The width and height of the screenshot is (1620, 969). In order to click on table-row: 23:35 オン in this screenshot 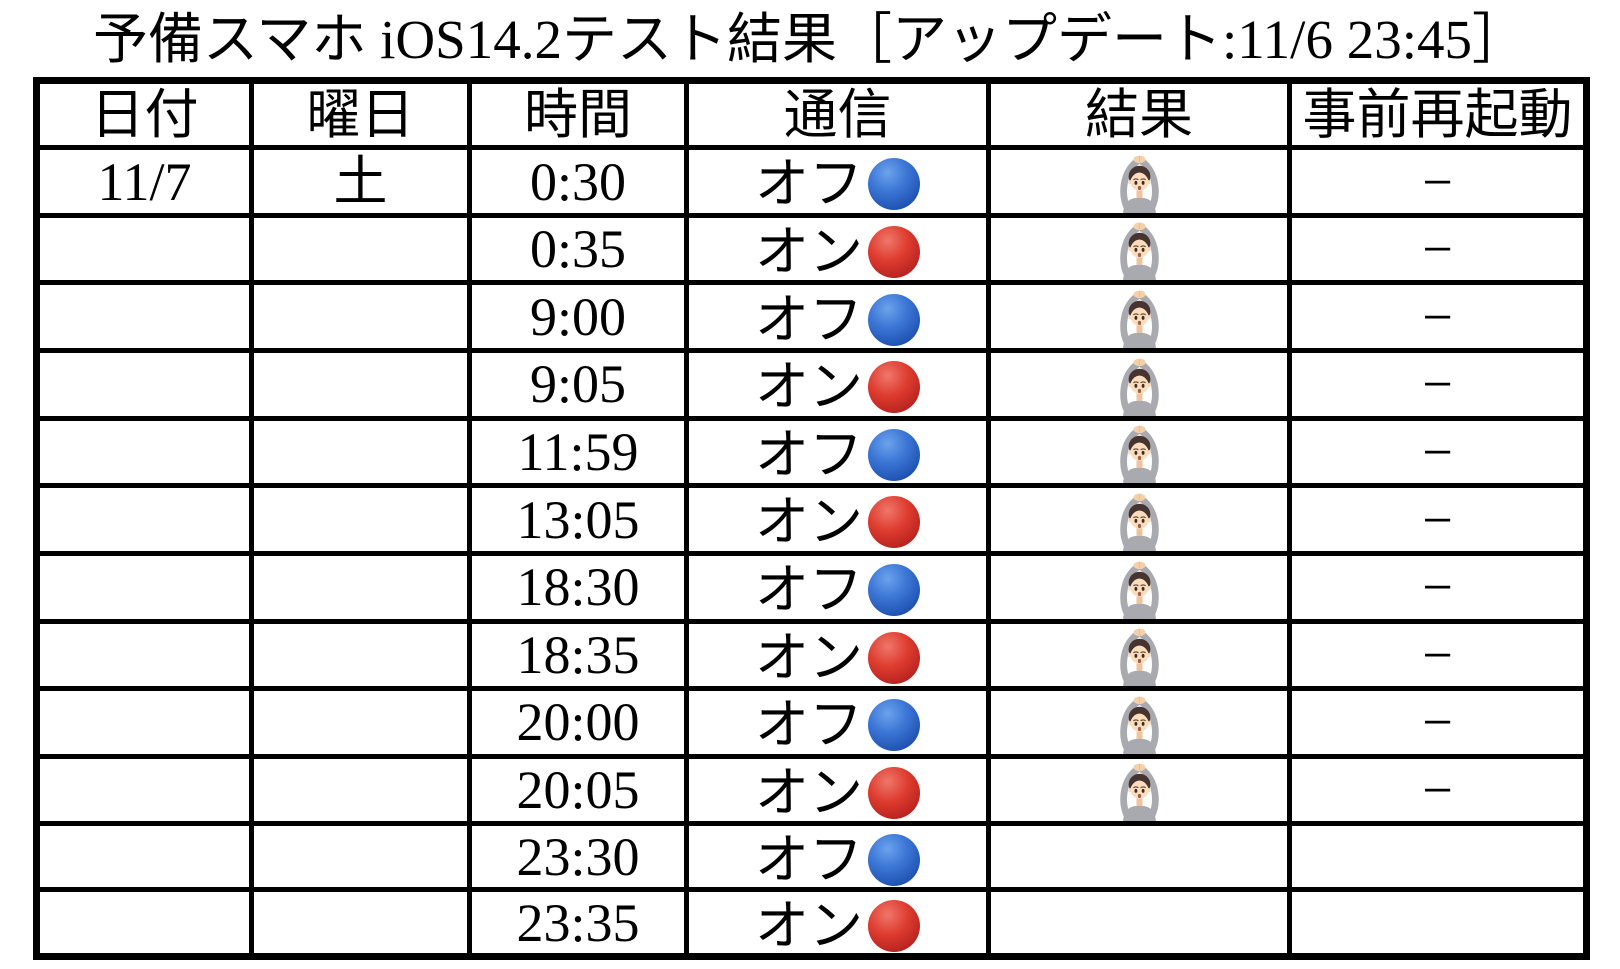, I will do `click(811, 923)`.